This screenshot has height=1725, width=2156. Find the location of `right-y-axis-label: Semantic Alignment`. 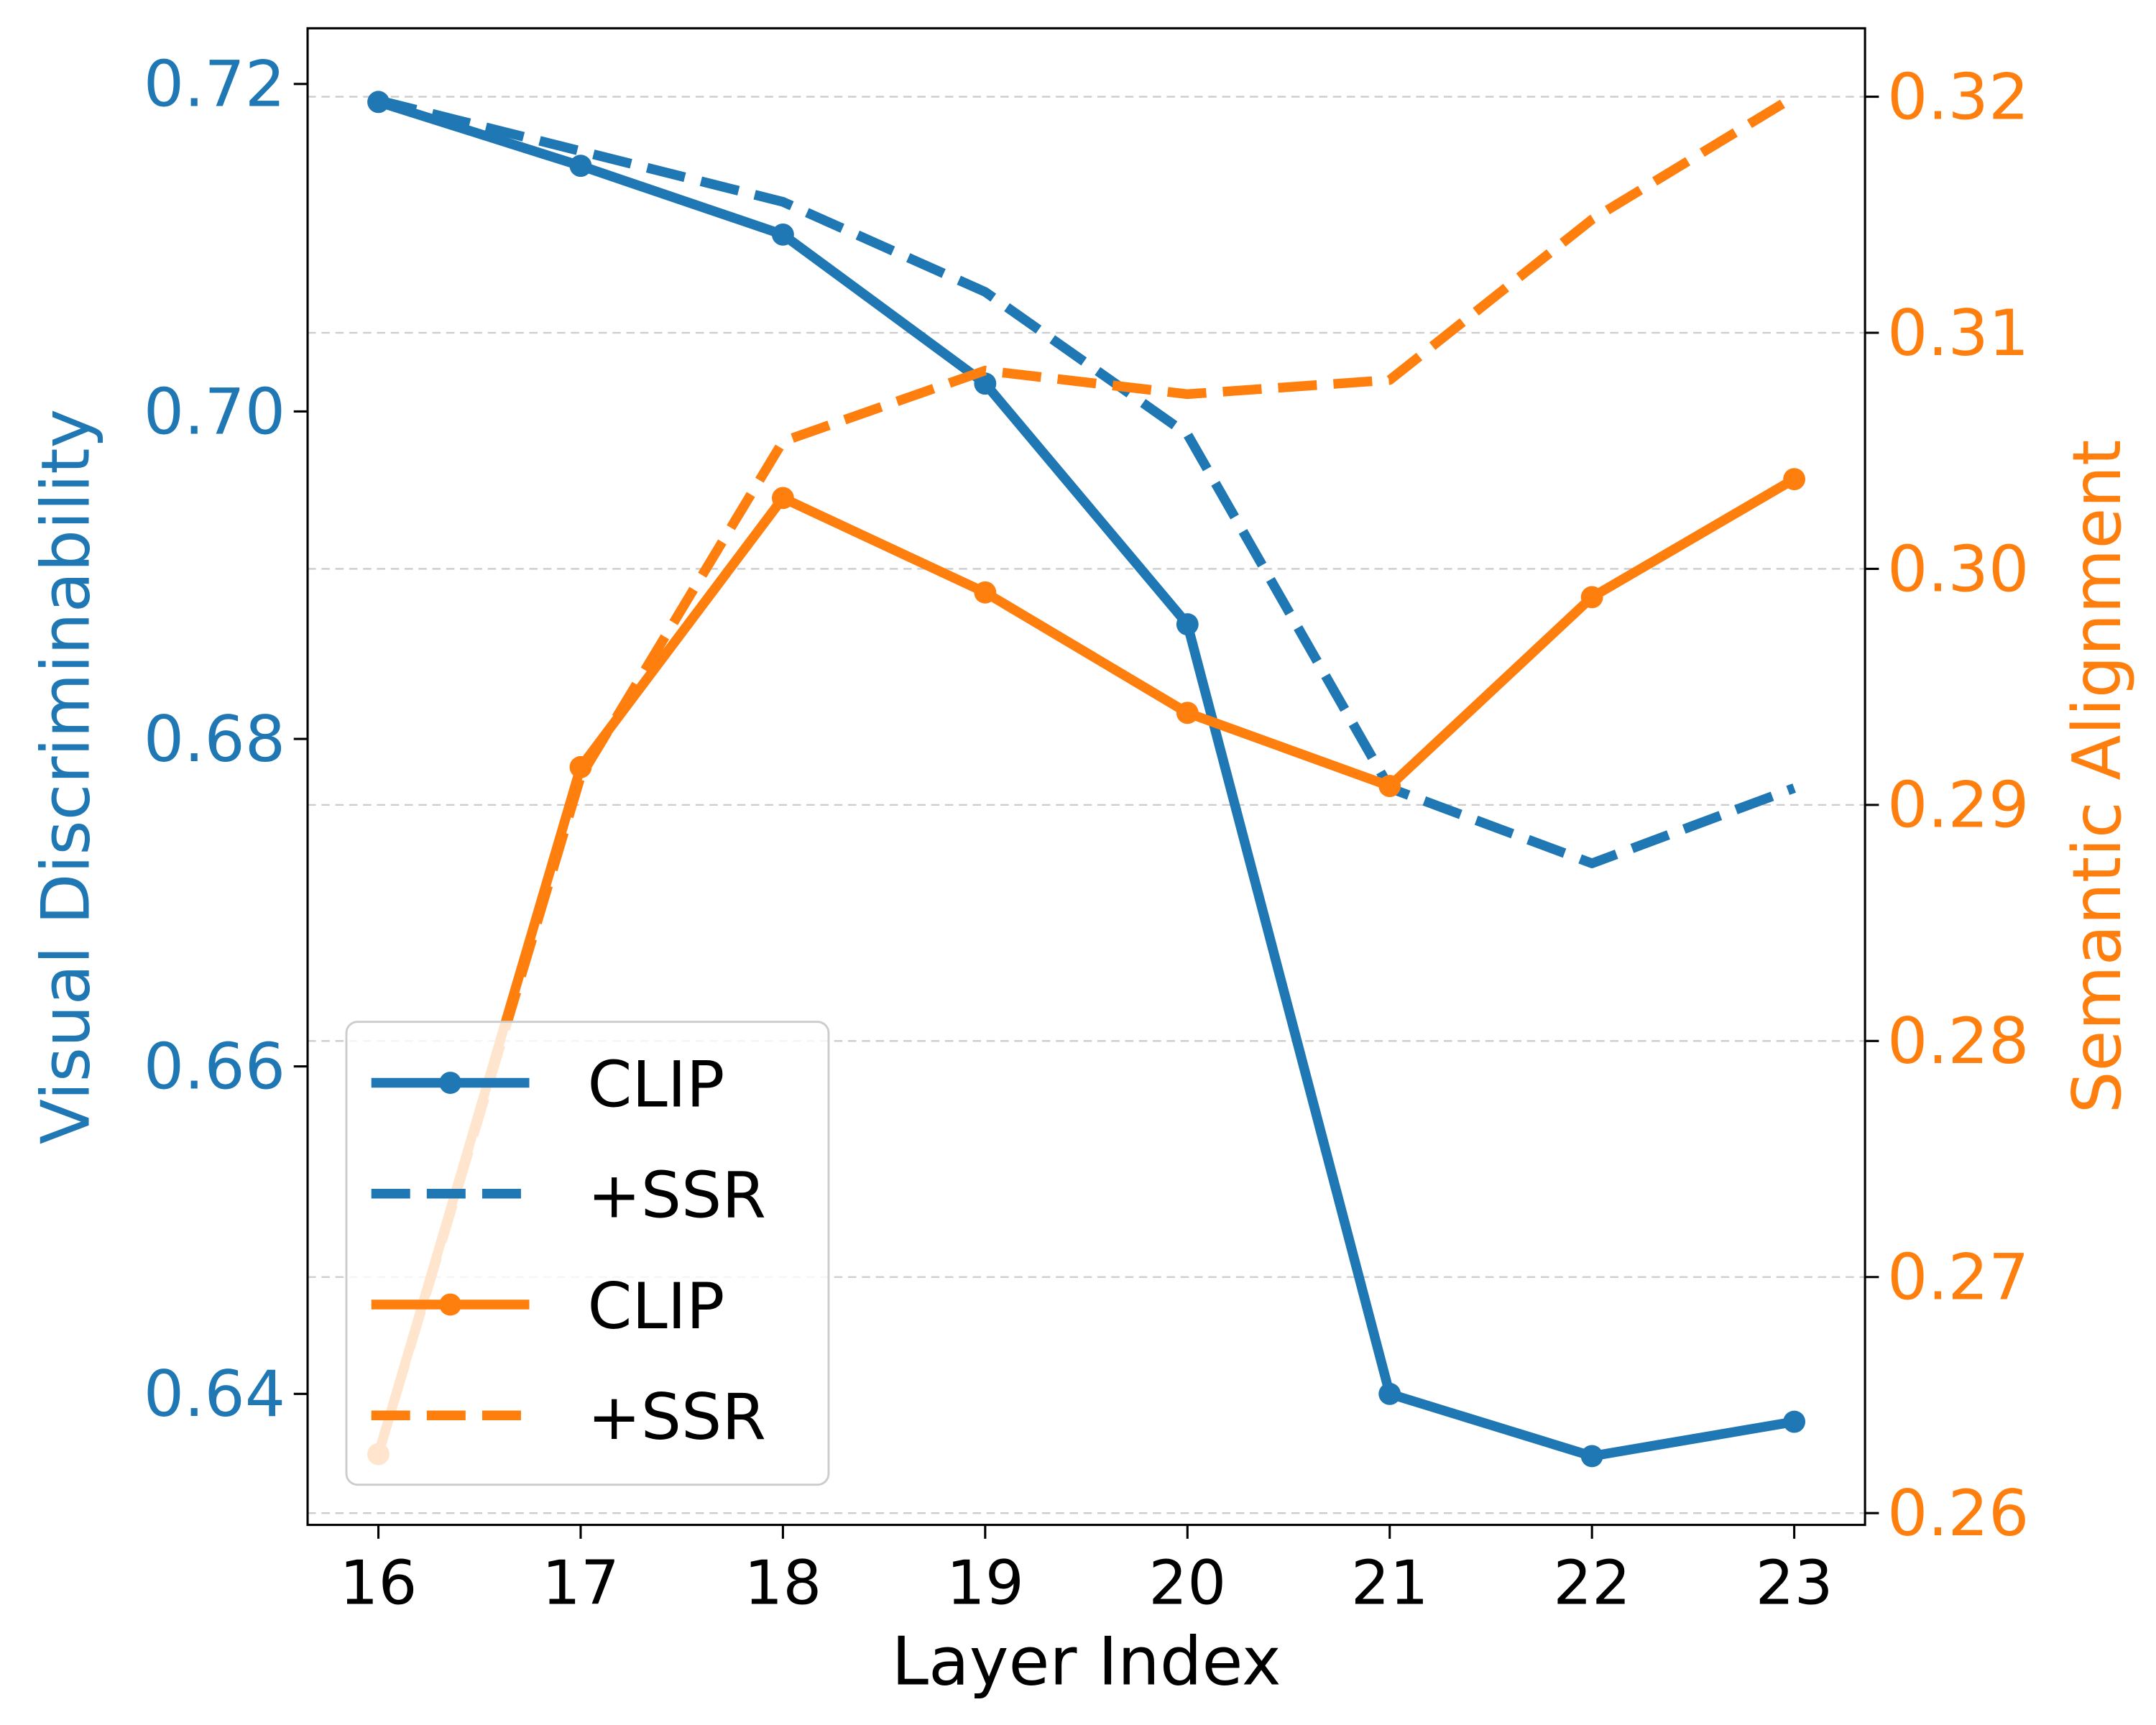

right-y-axis-label: Semantic Alignment is located at coordinates (2097, 777).